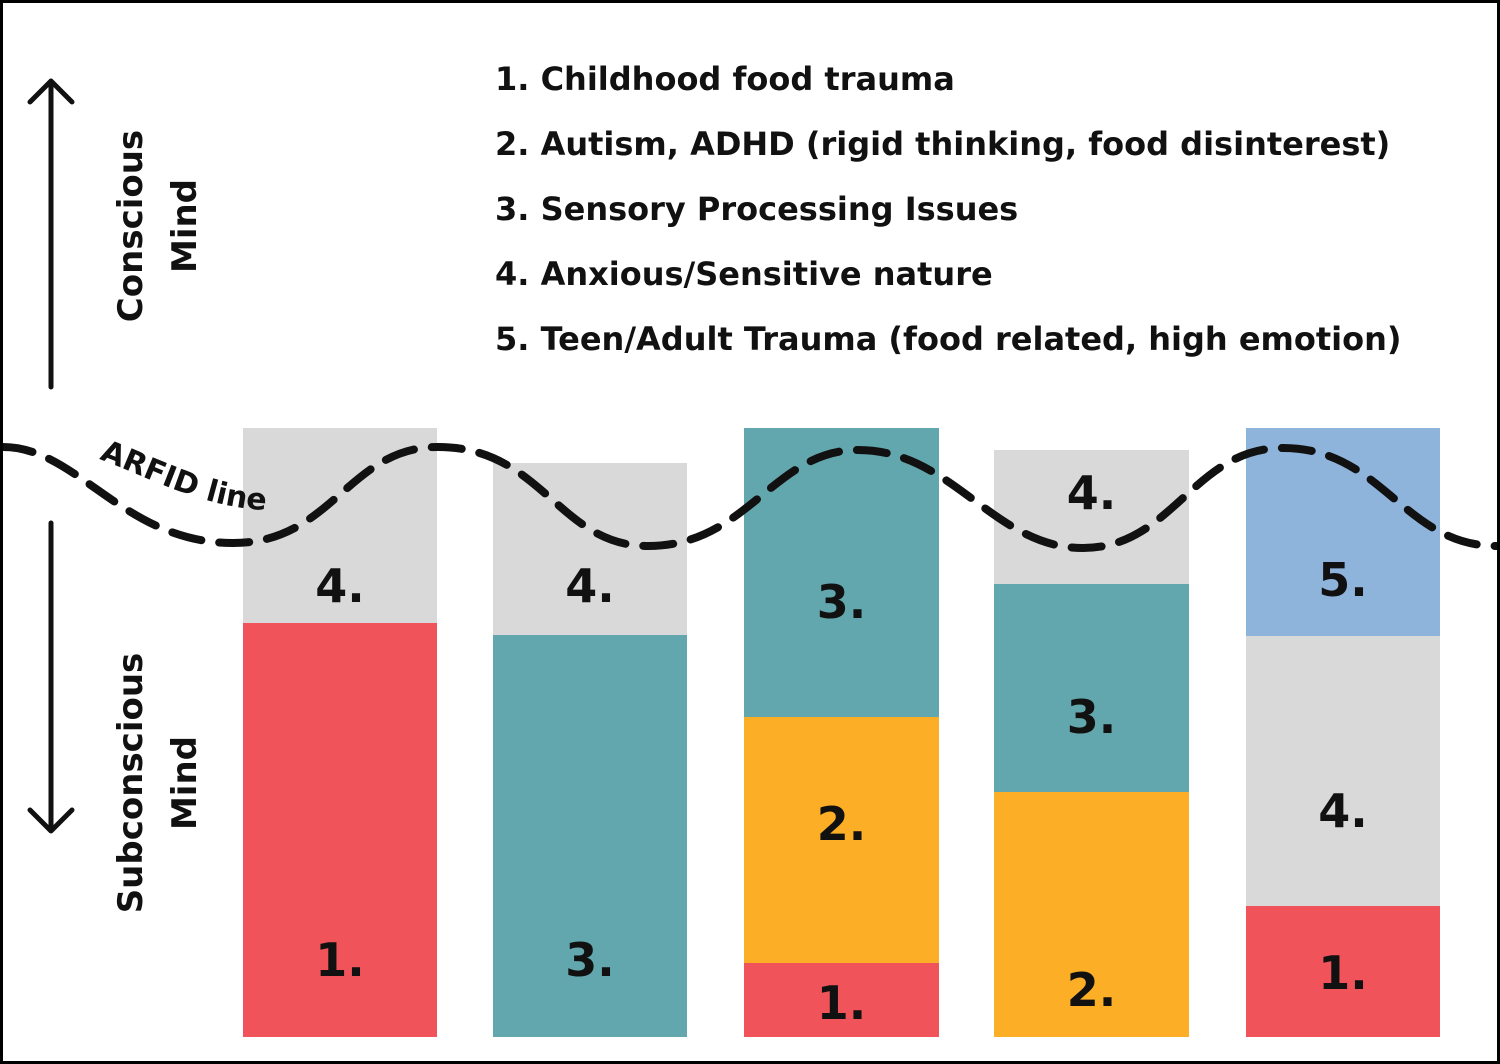 Image resolution: width=1500 pixels, height=1064 pixels. Describe the element at coordinates (1343, 580) in the screenshot. I see `segment-number-label: 5.` at that location.